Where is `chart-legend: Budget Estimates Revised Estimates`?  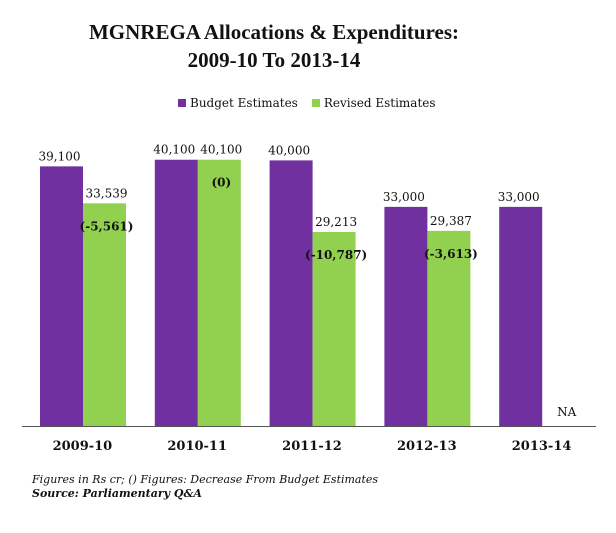 chart-legend: Budget Estimates Revised Estimates is located at coordinates (314, 103).